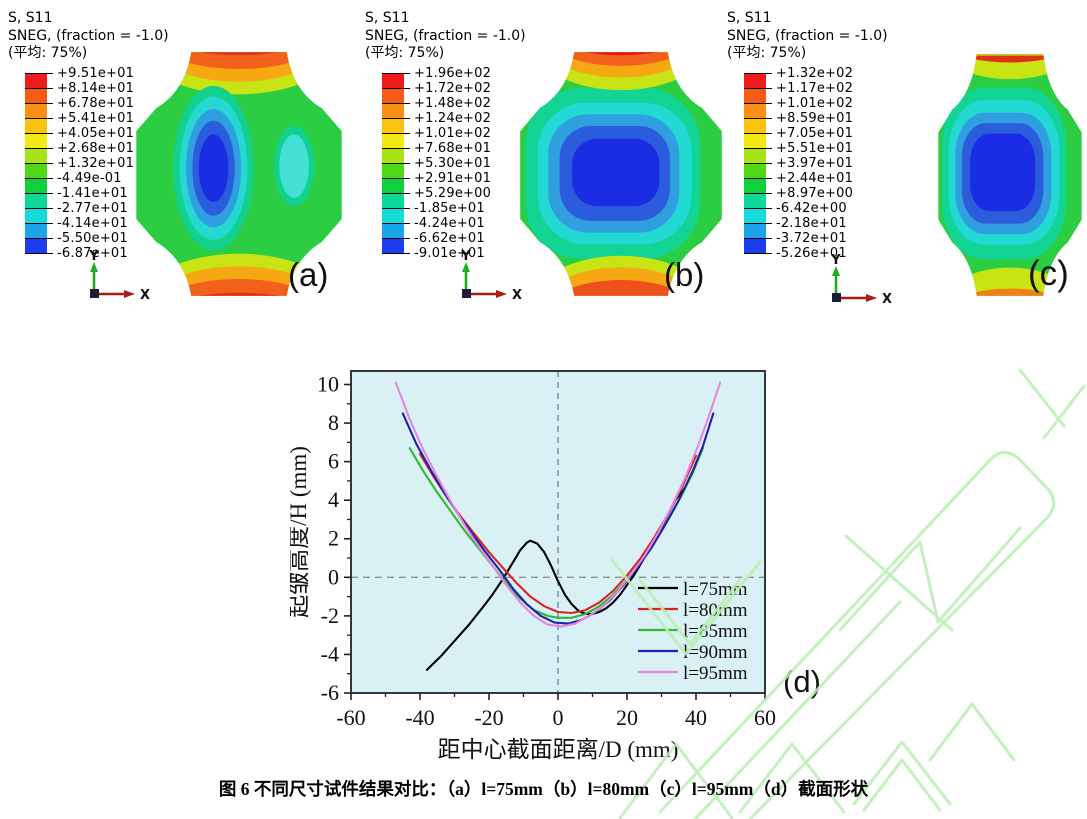  I want to click on colorbar-strip, so click(755, 162).